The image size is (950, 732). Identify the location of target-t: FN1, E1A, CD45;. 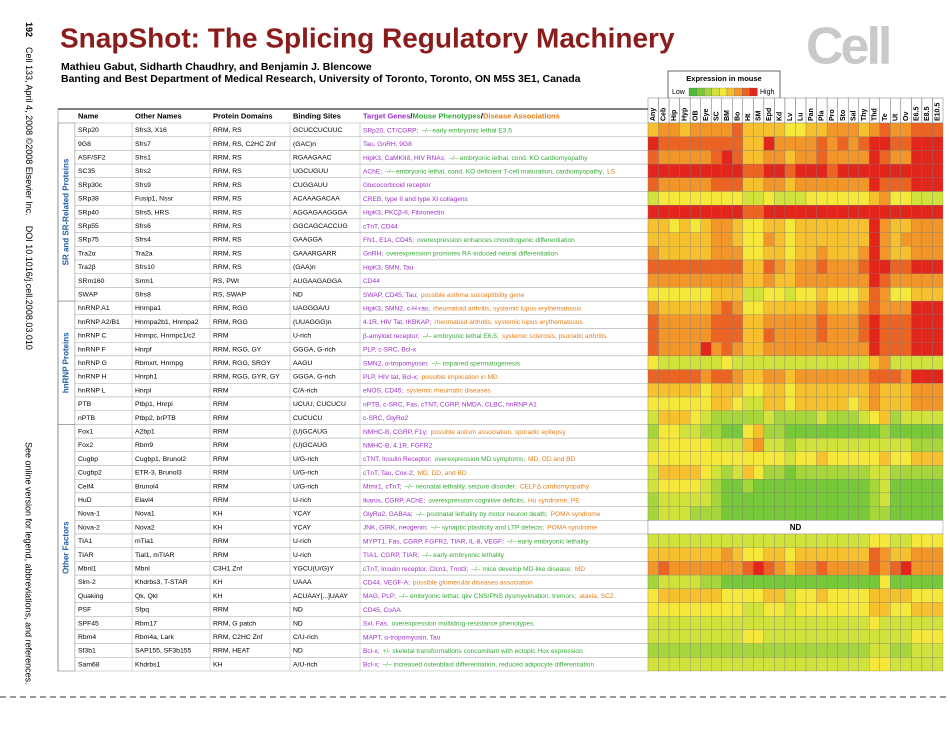
(388, 240).